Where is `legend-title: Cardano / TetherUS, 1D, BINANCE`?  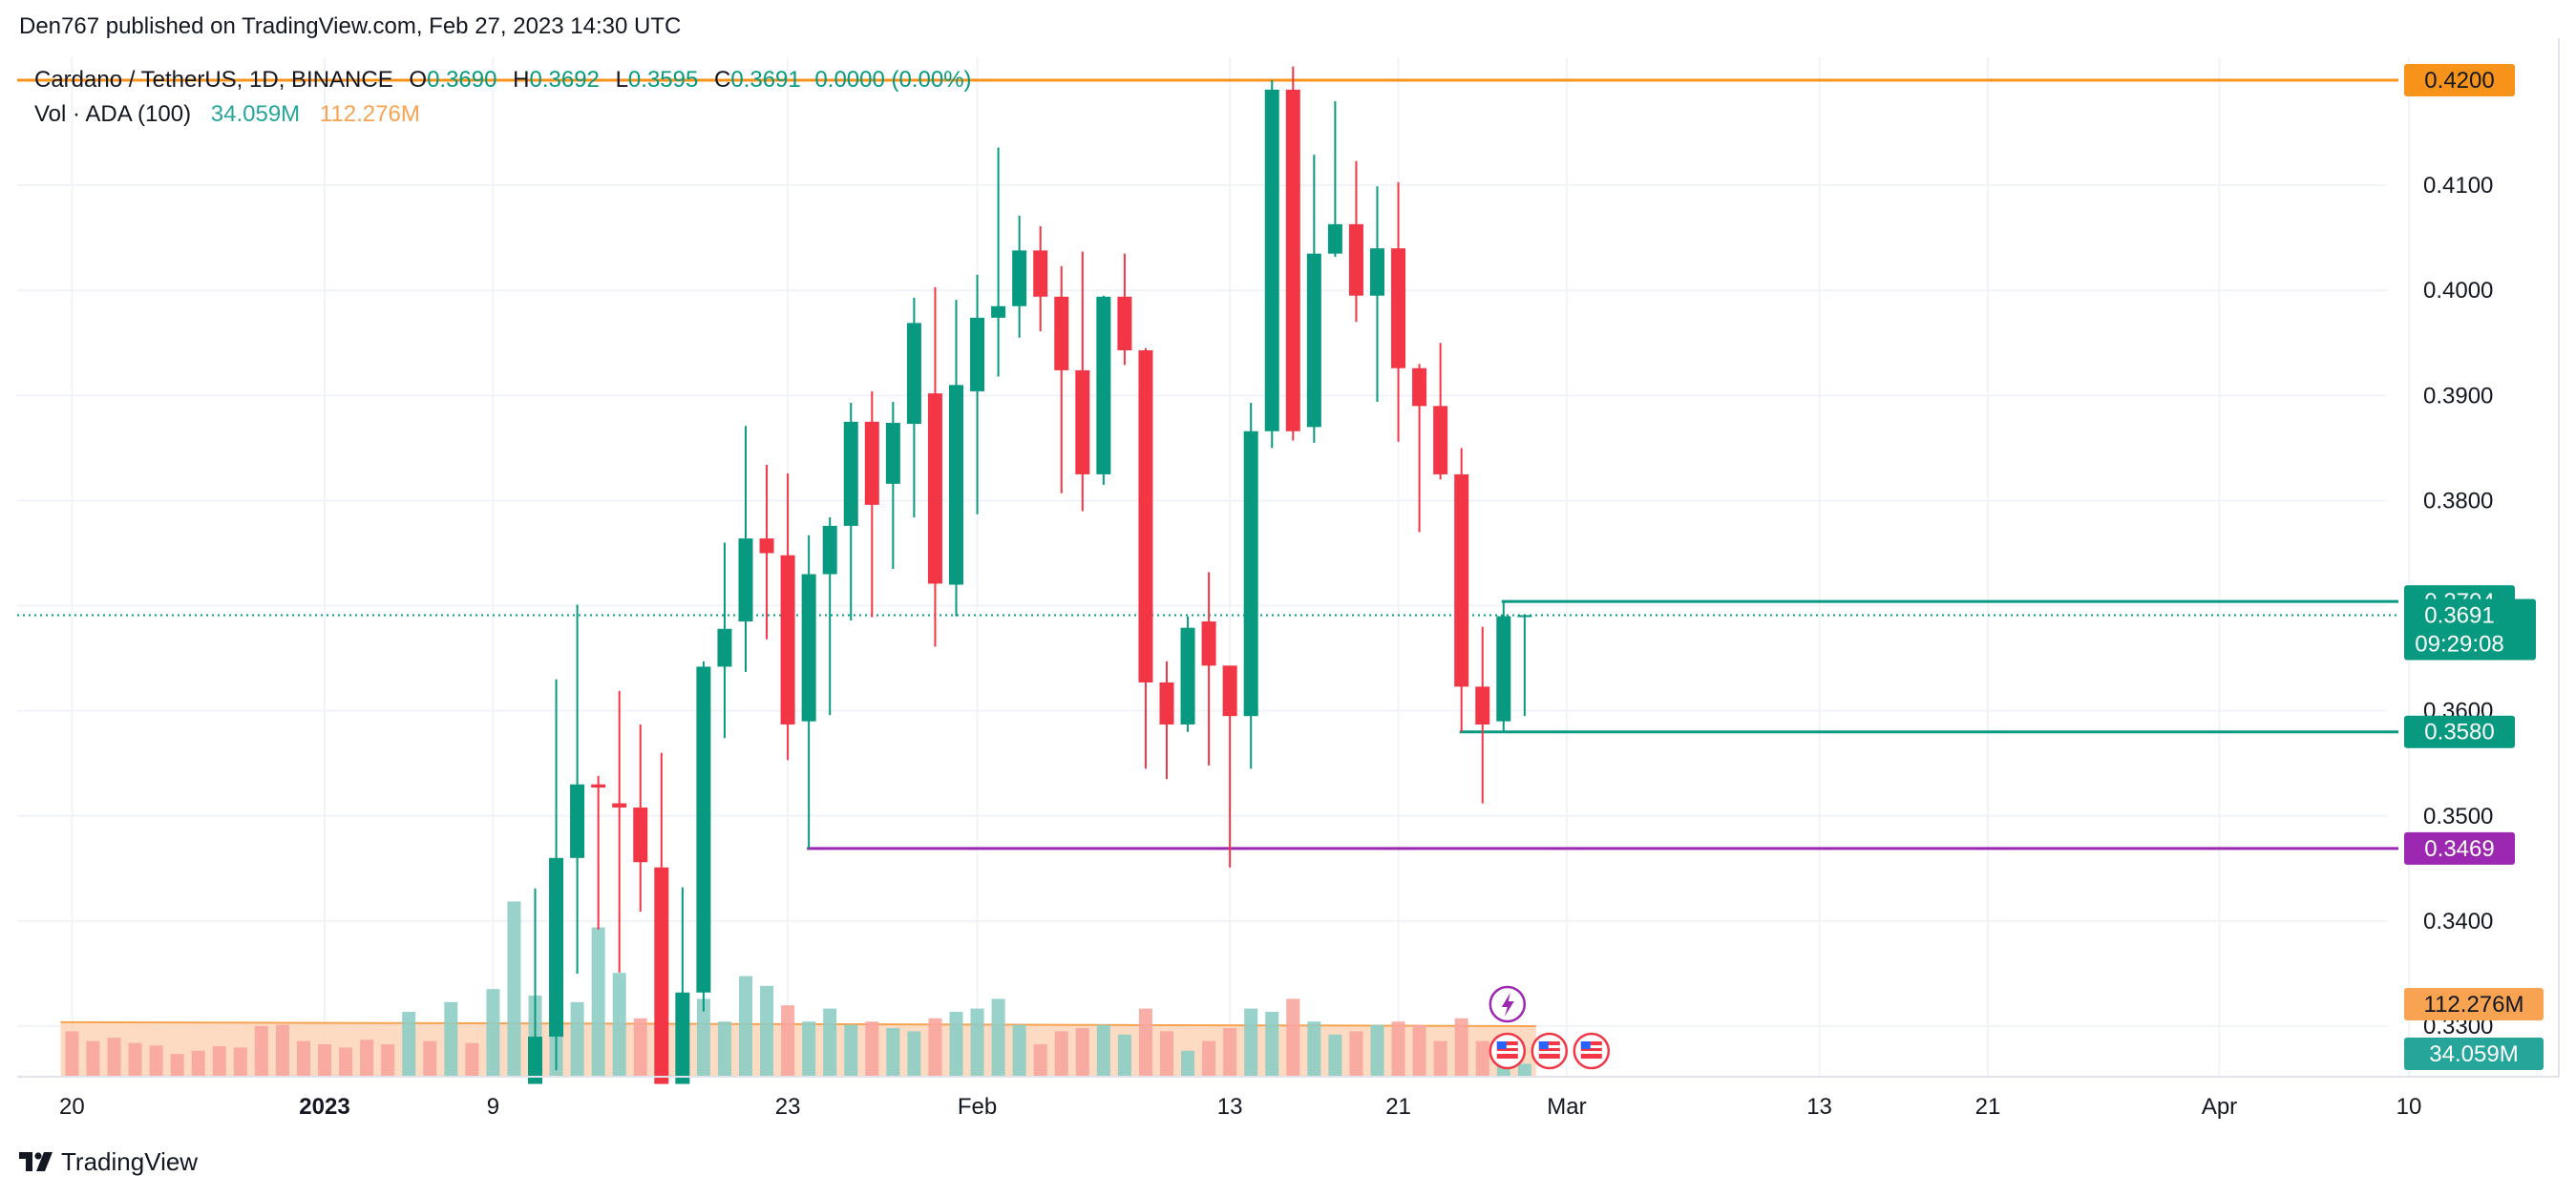 legend-title: Cardano / TetherUS, 1D, BINANCE is located at coordinates (213, 80).